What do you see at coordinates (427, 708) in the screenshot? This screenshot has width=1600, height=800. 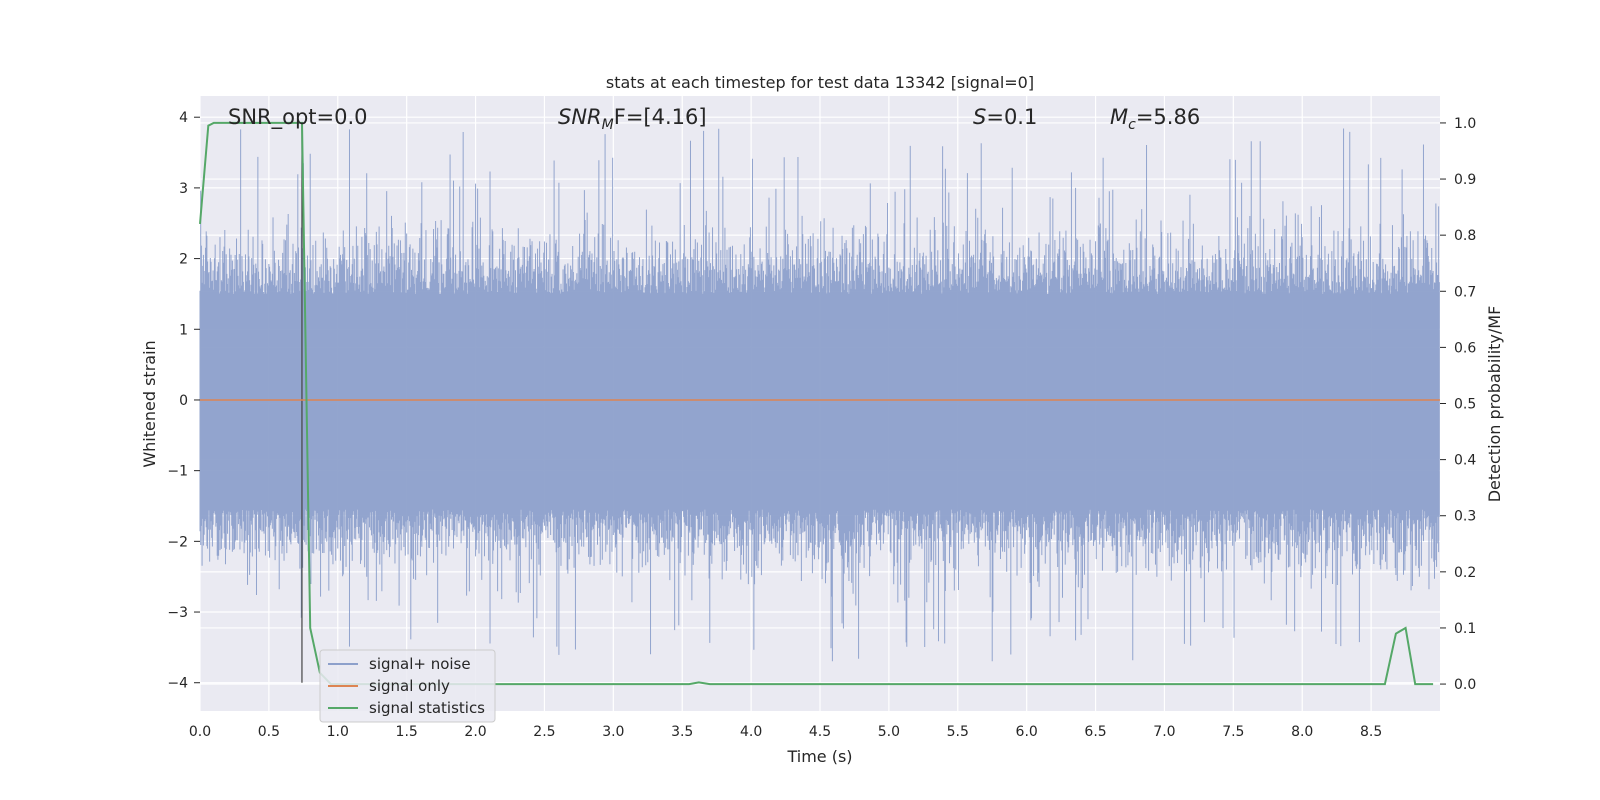 I see `legend-label-signal-statistics: signal statistics` at bounding box center [427, 708].